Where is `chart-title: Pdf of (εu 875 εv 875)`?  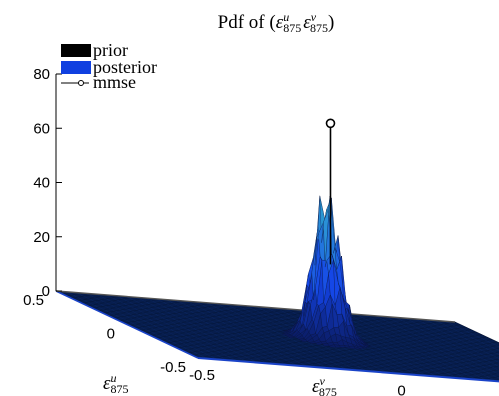 chart-title: Pdf of (εu 875 εv 875) is located at coordinates (276, 22).